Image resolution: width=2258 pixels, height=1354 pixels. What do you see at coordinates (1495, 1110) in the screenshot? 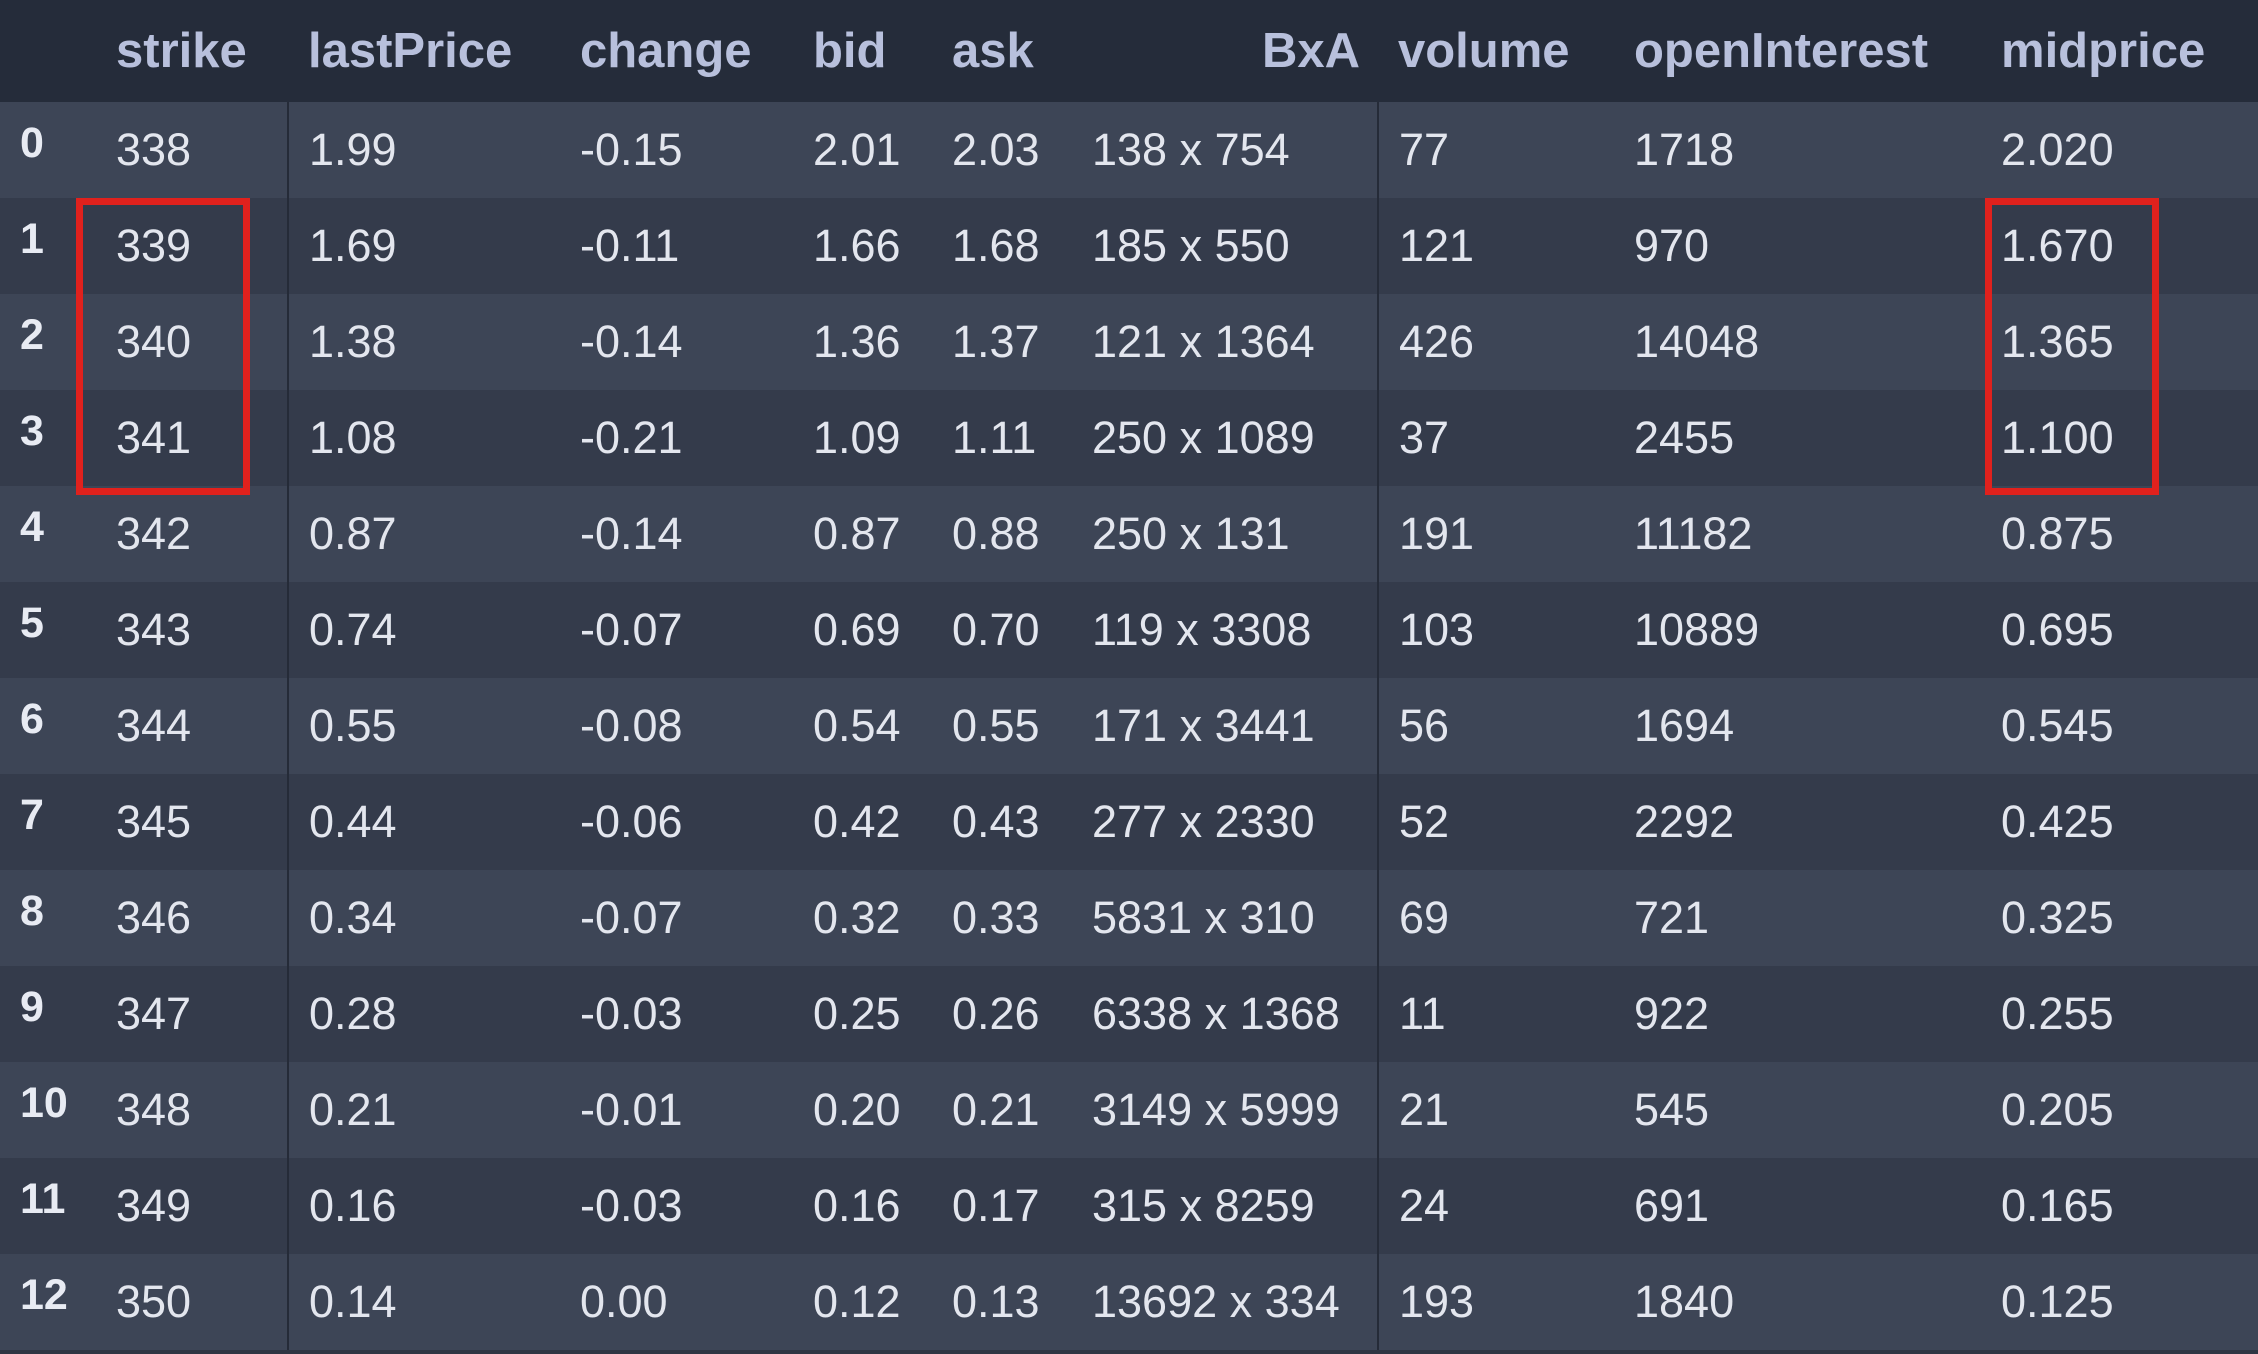
I see `cell-volume: 21` at bounding box center [1495, 1110].